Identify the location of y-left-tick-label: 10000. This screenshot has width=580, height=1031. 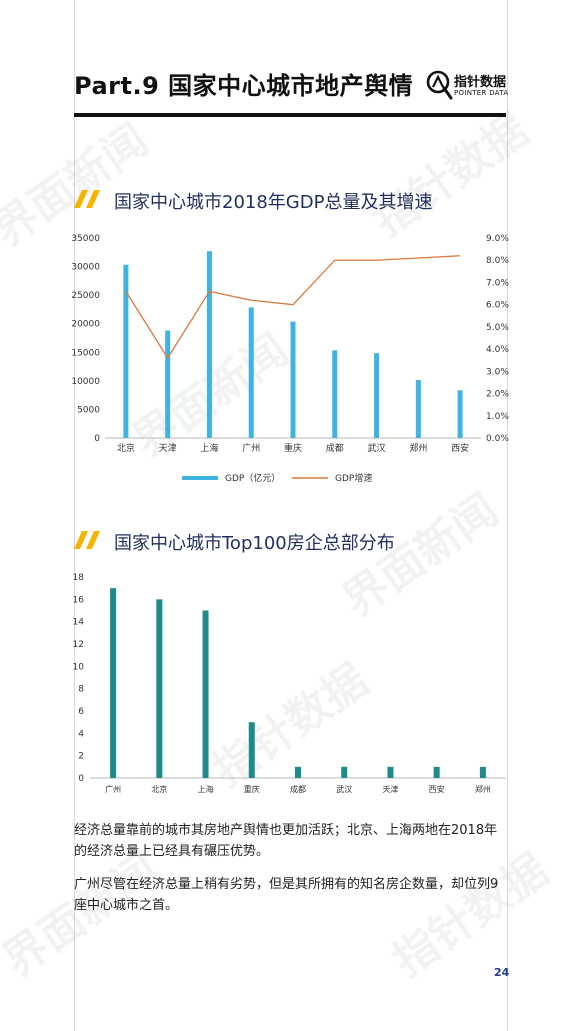
(85, 382).